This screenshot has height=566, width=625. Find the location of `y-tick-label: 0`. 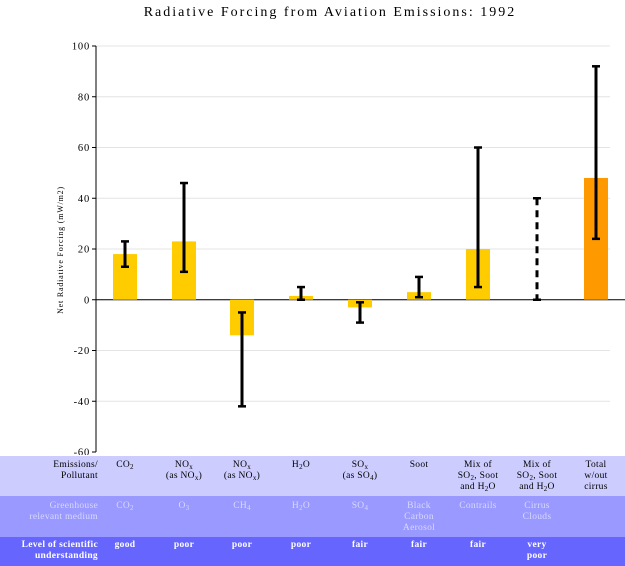

y-tick-label: 0 is located at coordinates (87, 300).